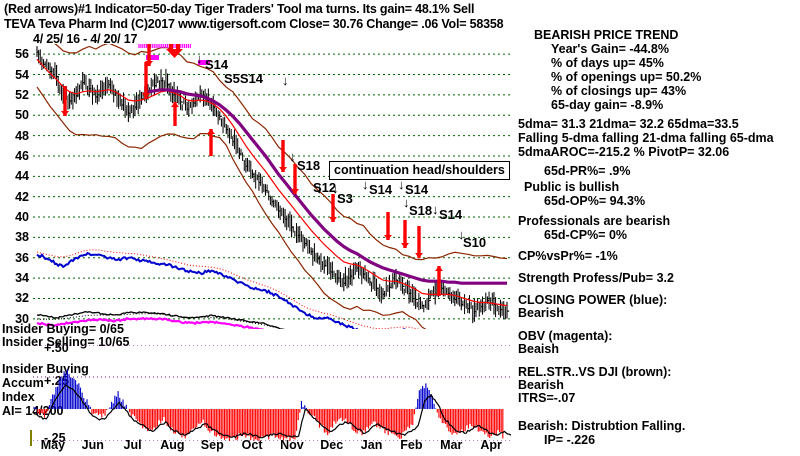 This screenshot has height=456, width=800. What do you see at coordinates (22, 94) in the screenshot?
I see `y-axis-tick-label: 52` at bounding box center [22, 94].